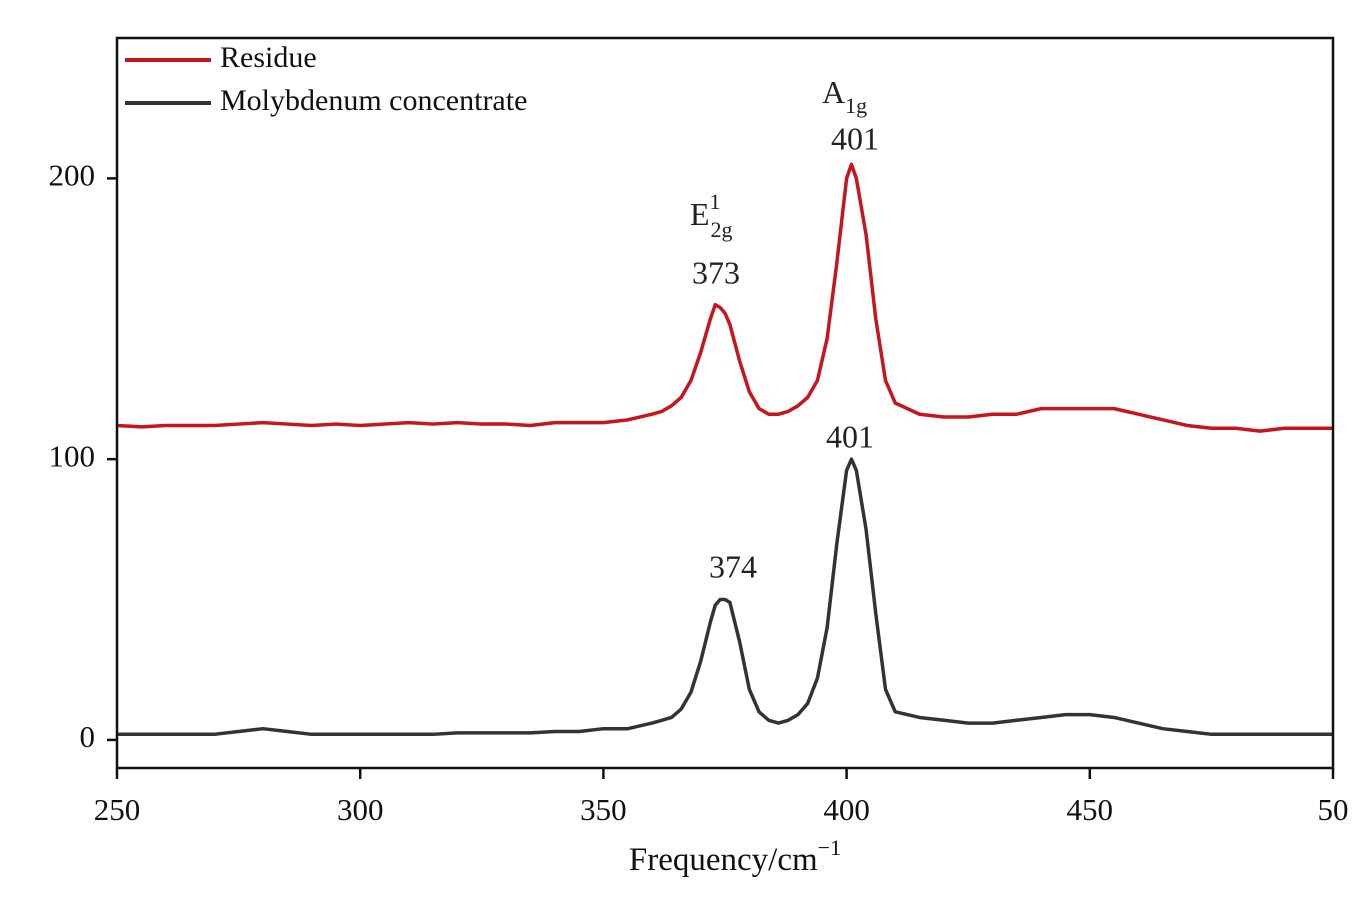 The height and width of the screenshot is (906, 1368). I want to click on mode-label-base: A, so click(833, 92).